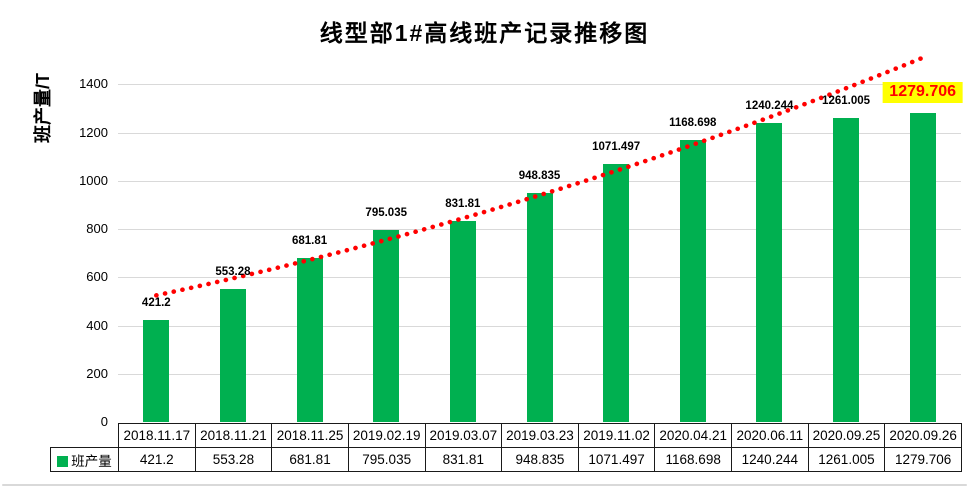 The width and height of the screenshot is (969, 488). What do you see at coordinates (923, 435) in the screenshot?
I see `table-date-cell: 2020.09.26` at bounding box center [923, 435].